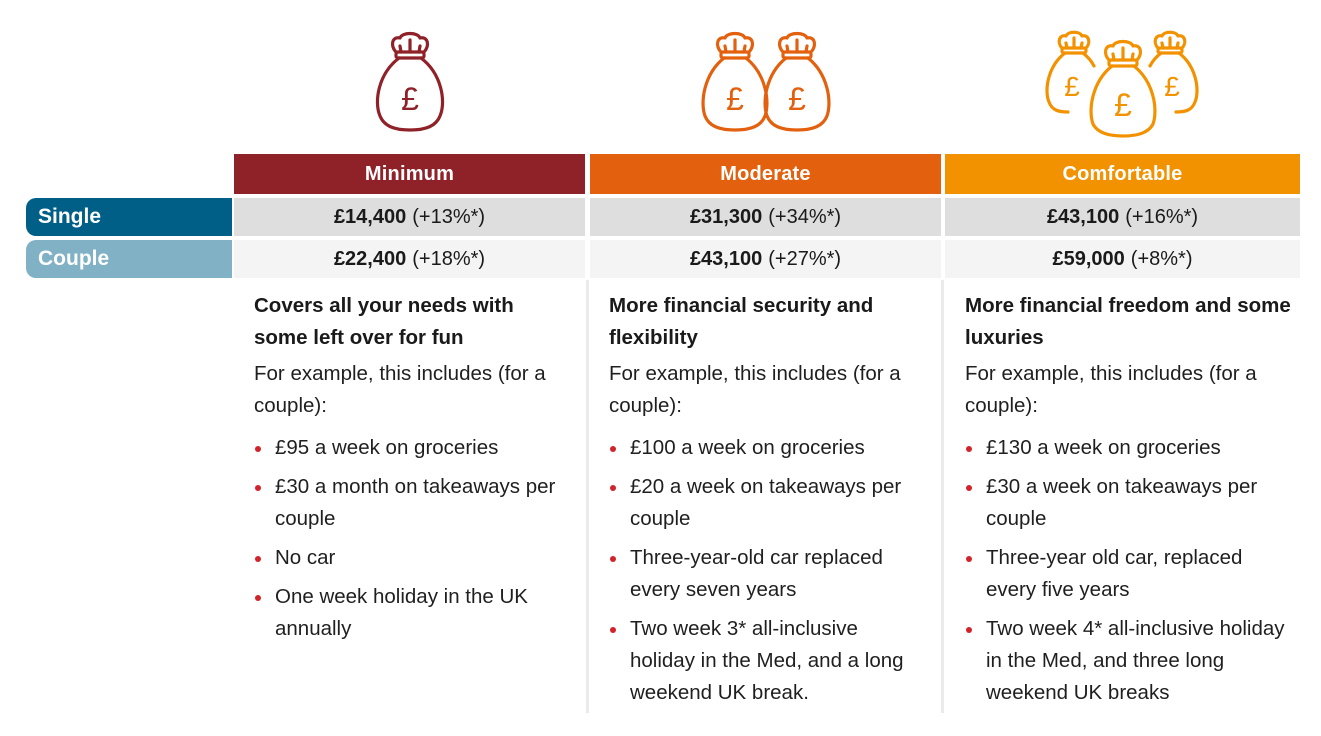 The width and height of the screenshot is (1321, 736). I want to click on cell-single-minimum: £14,400 (+13%*), so click(409, 217).